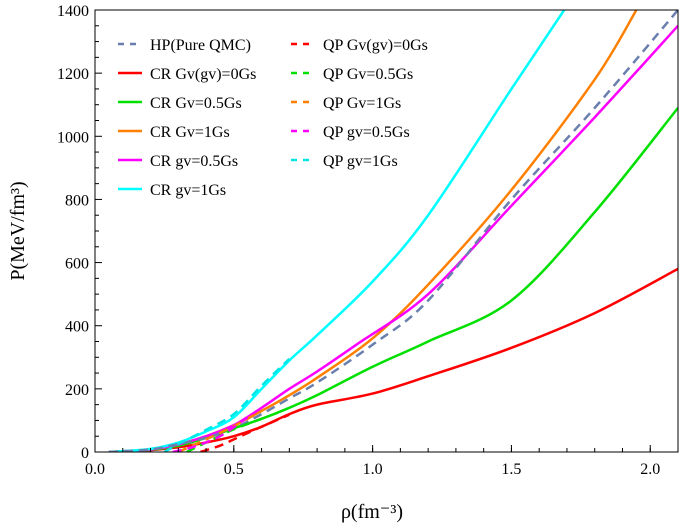  I want to click on x-tick-label: 1.0, so click(373, 469).